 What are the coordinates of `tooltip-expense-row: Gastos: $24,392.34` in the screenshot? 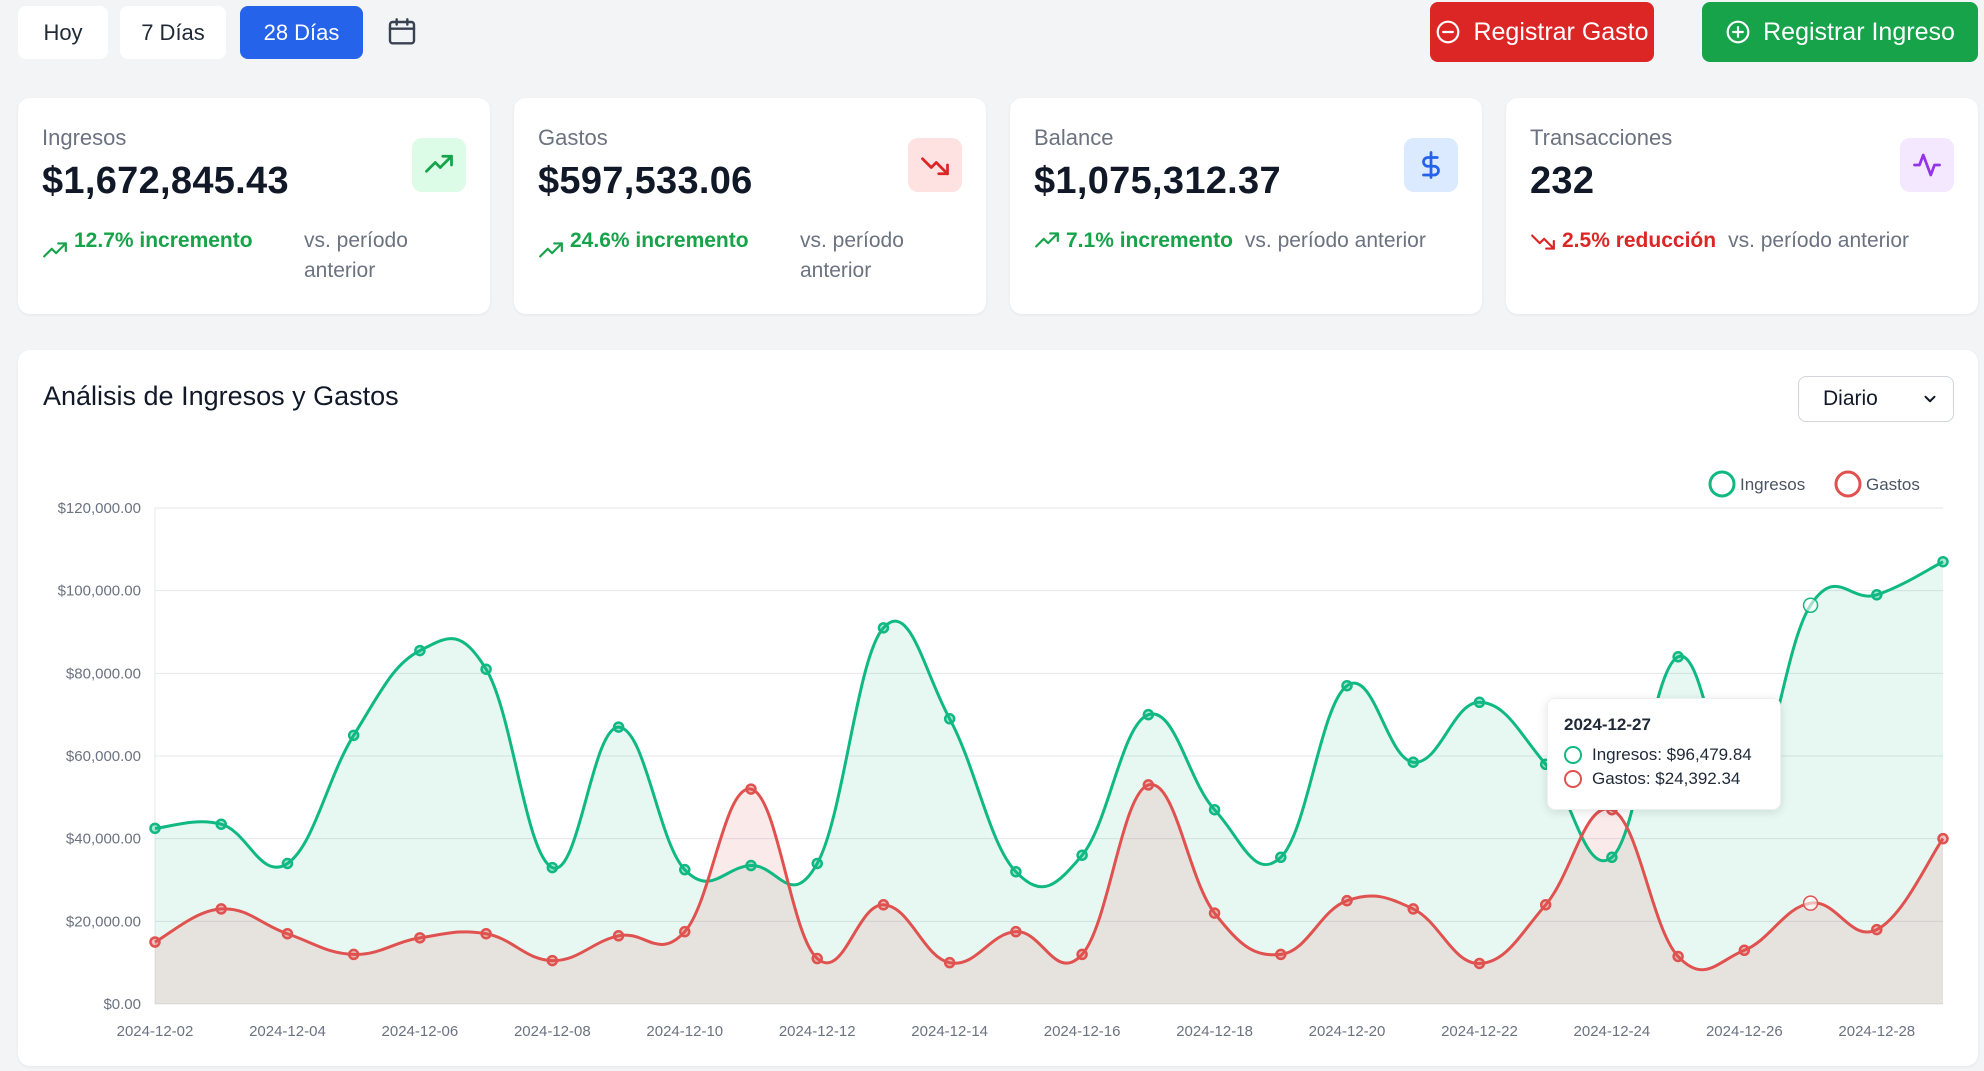 It's located at (1664, 779).